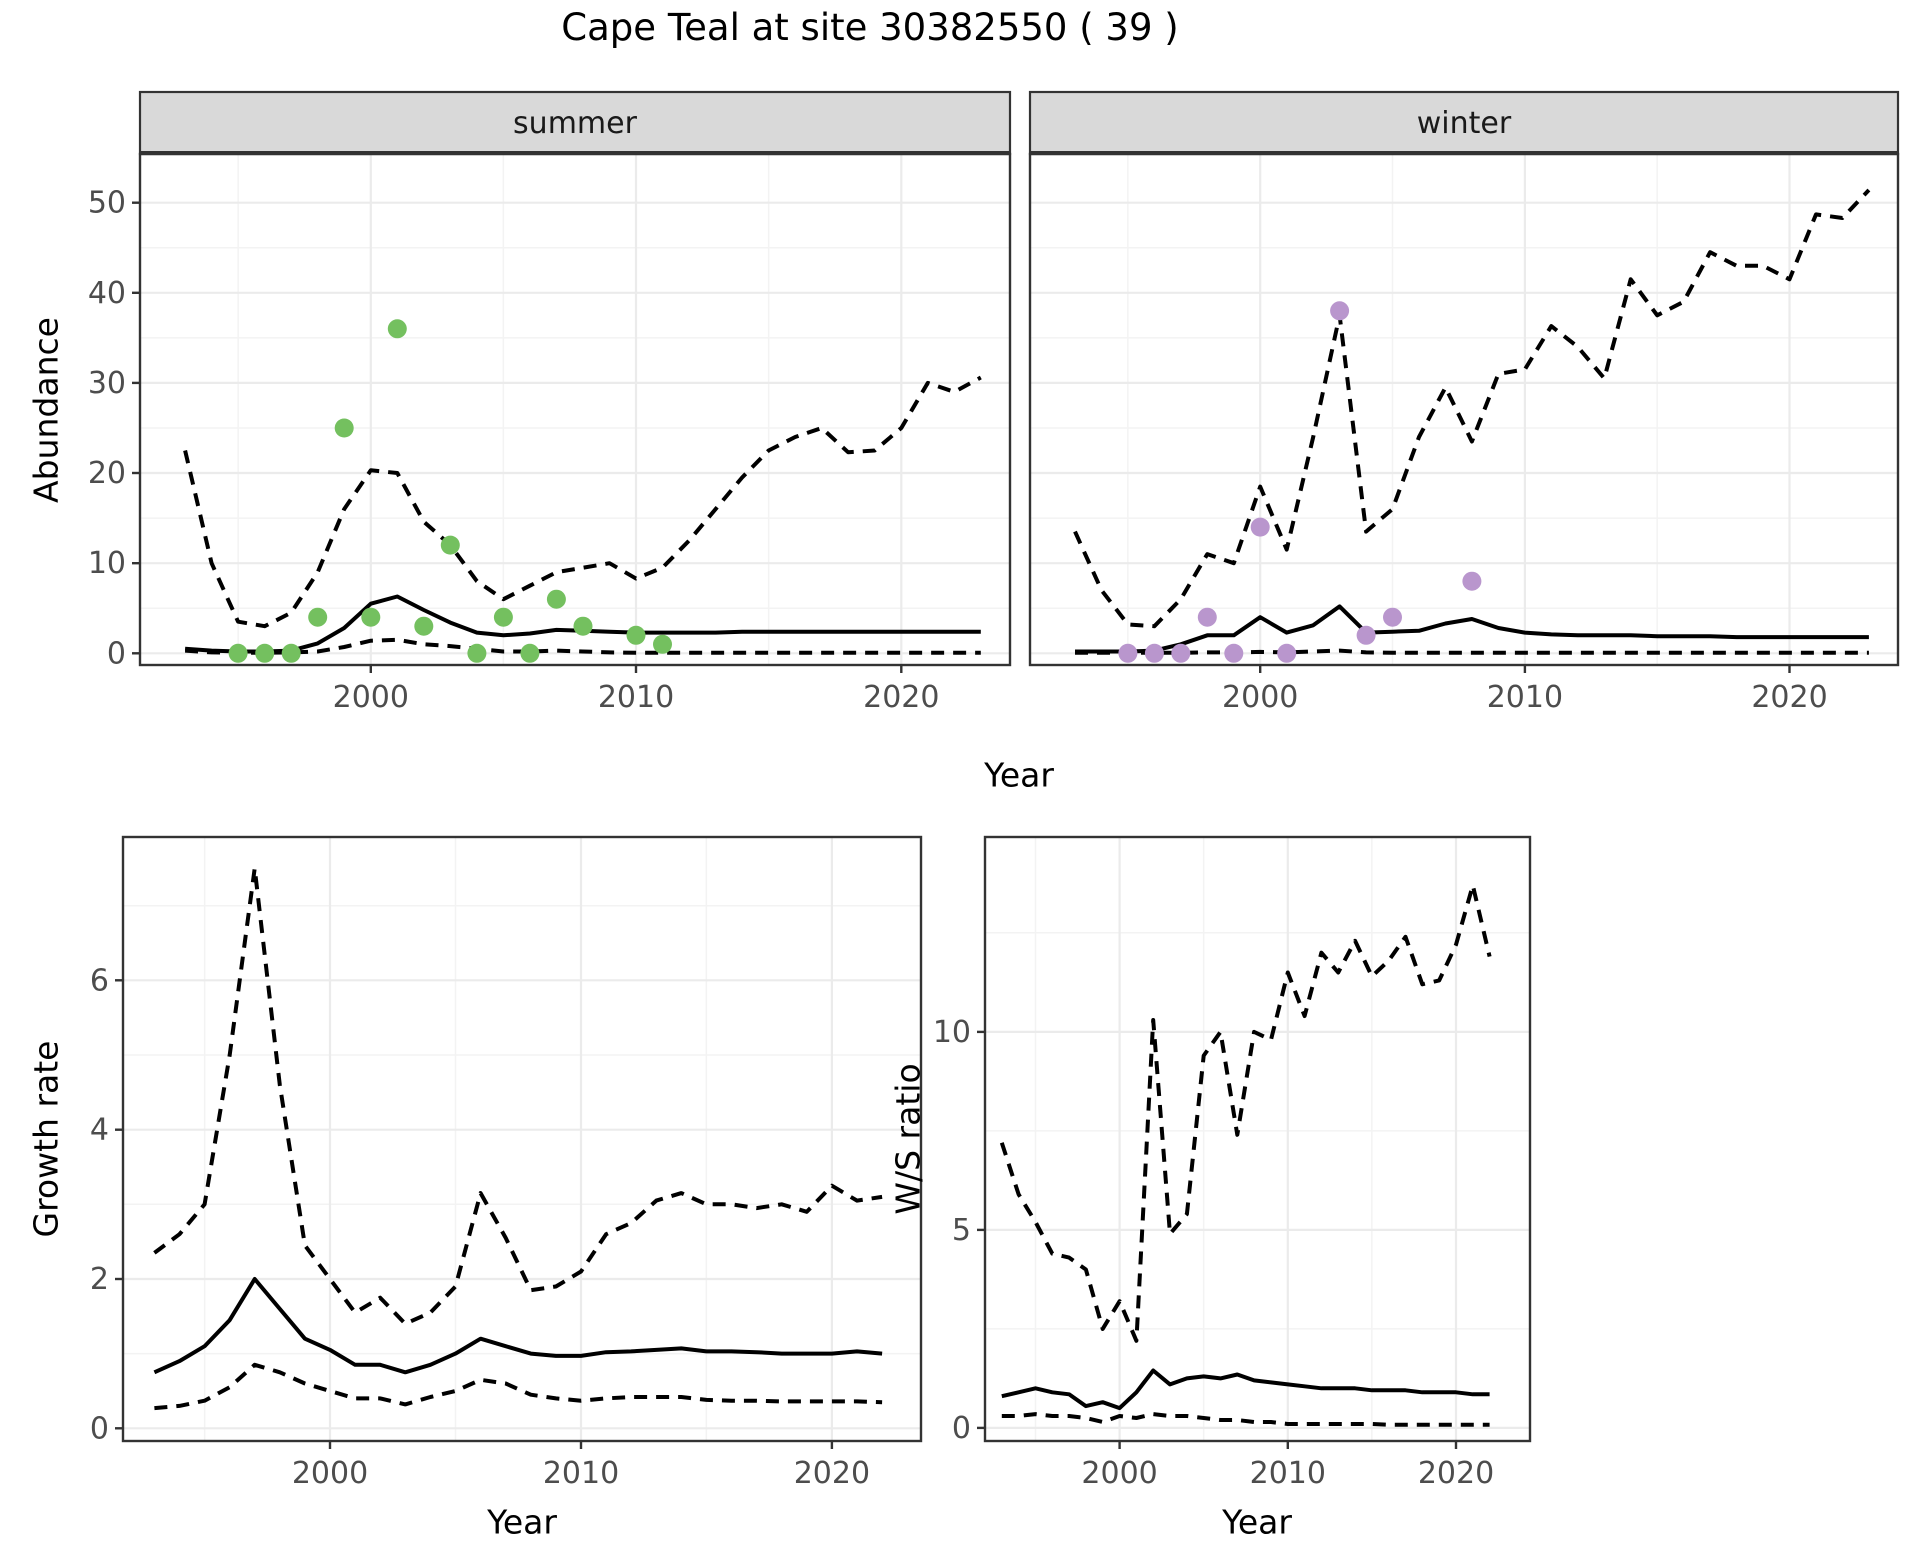  Describe the element at coordinates (961, 1230) in the screenshot. I see `y-axis-tick-label: 5` at that location.